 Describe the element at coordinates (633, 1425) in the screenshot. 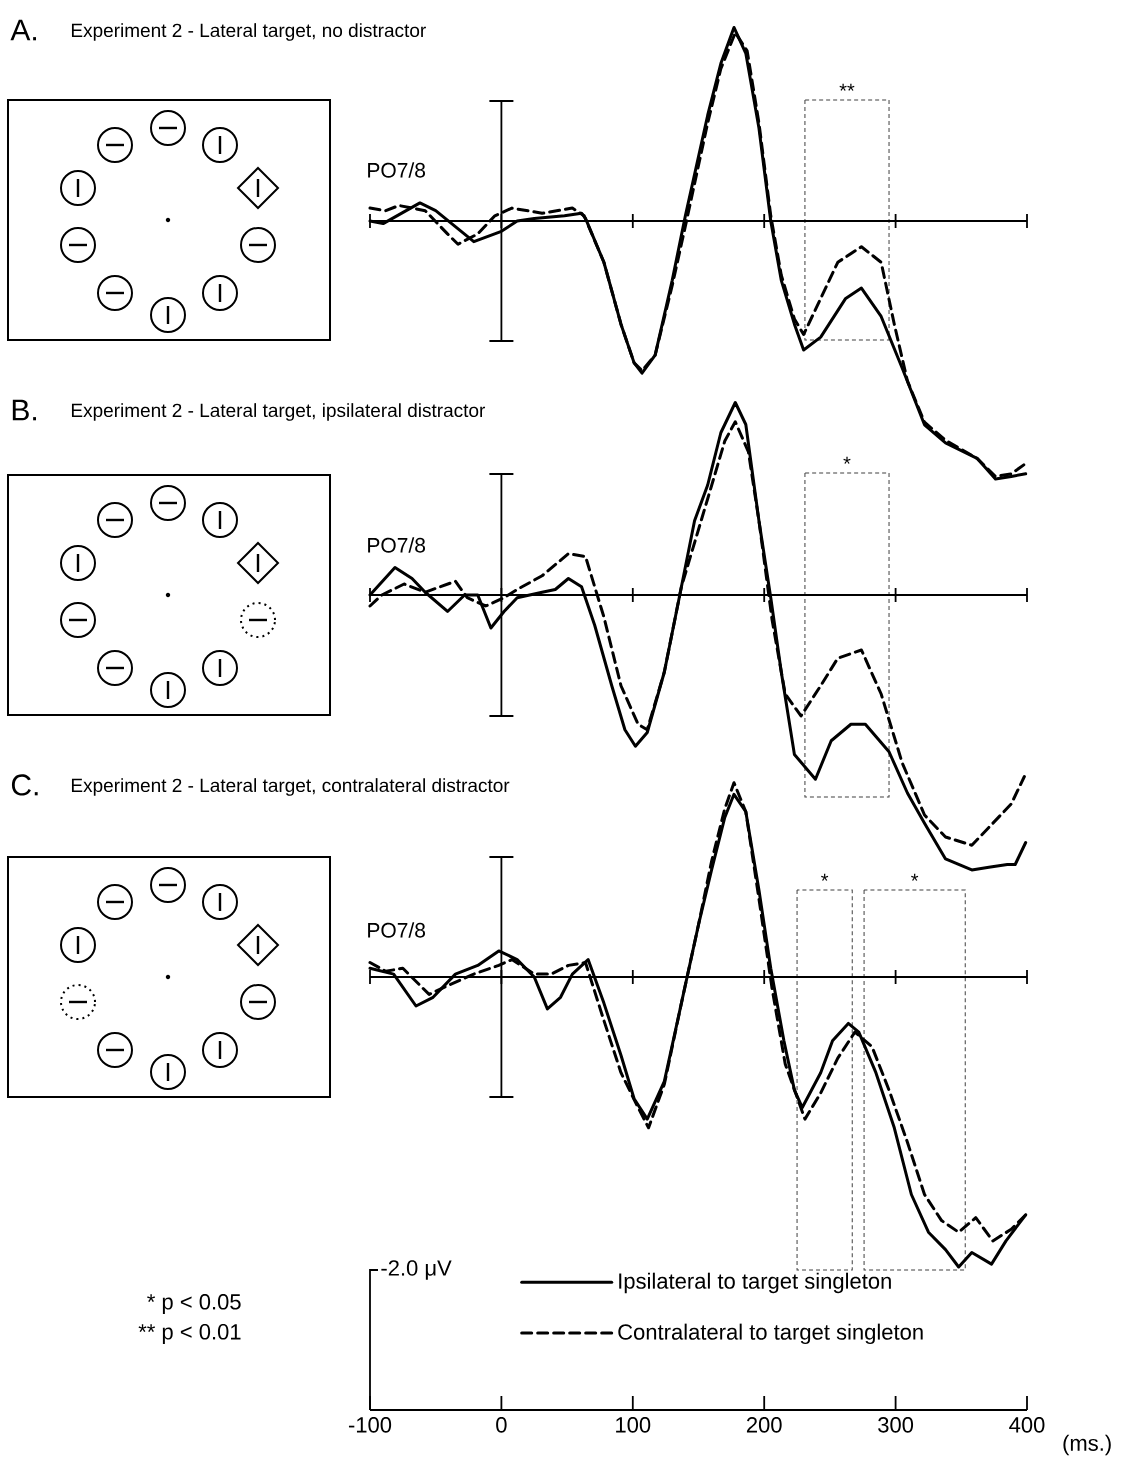

I see `x-tick-label: 100` at that location.